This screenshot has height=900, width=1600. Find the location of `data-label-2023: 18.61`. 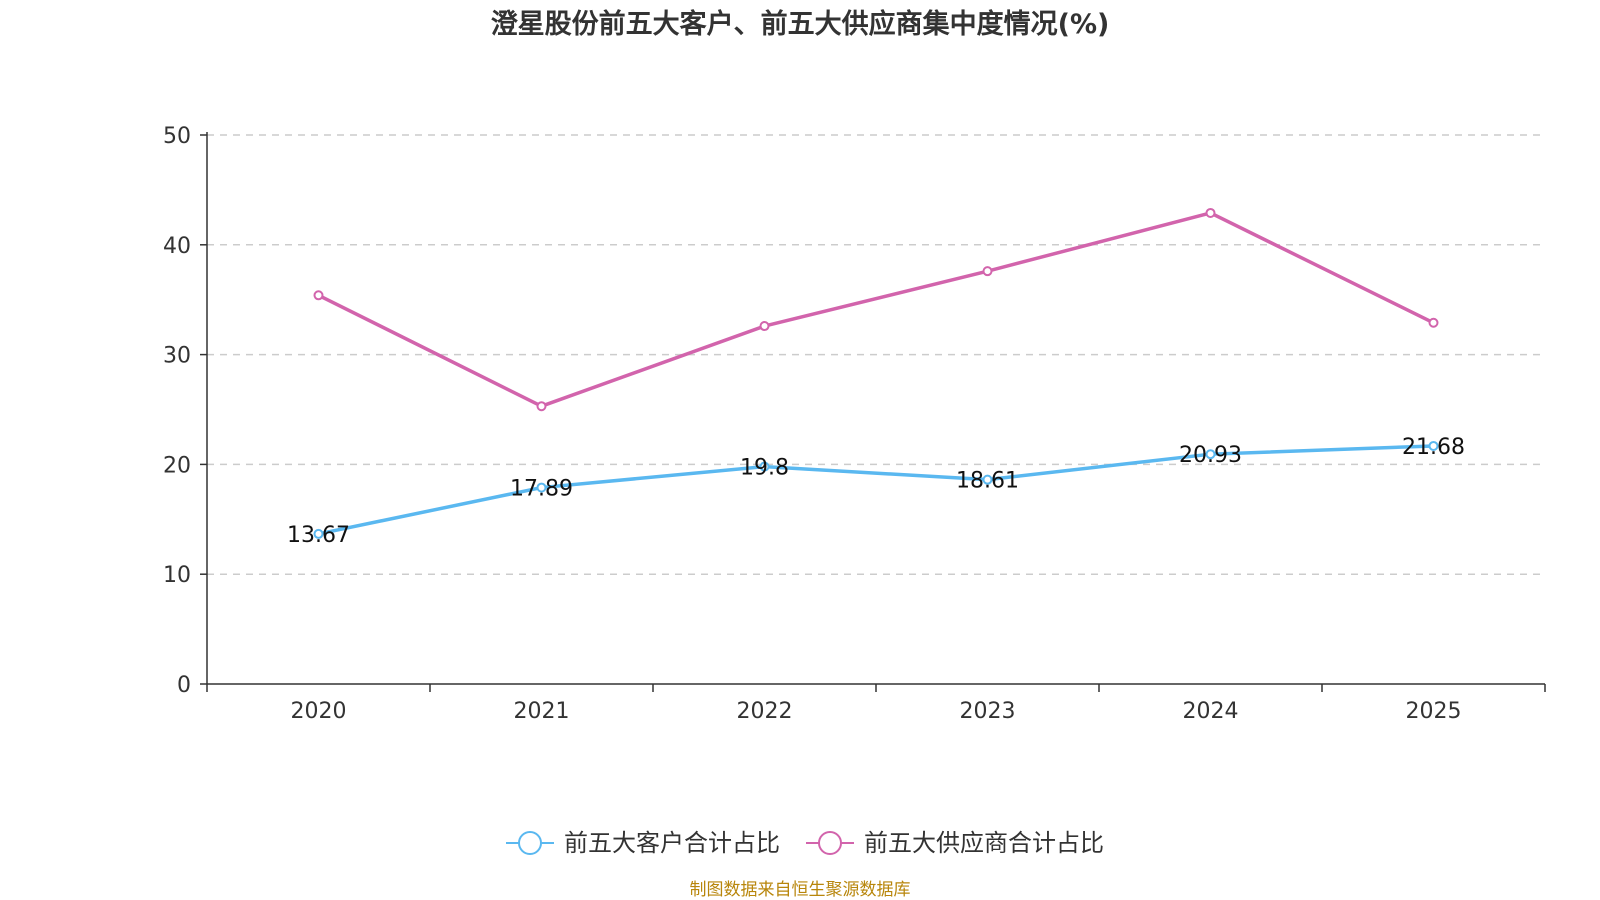

data-label-2023: 18.61 is located at coordinates (987, 481).